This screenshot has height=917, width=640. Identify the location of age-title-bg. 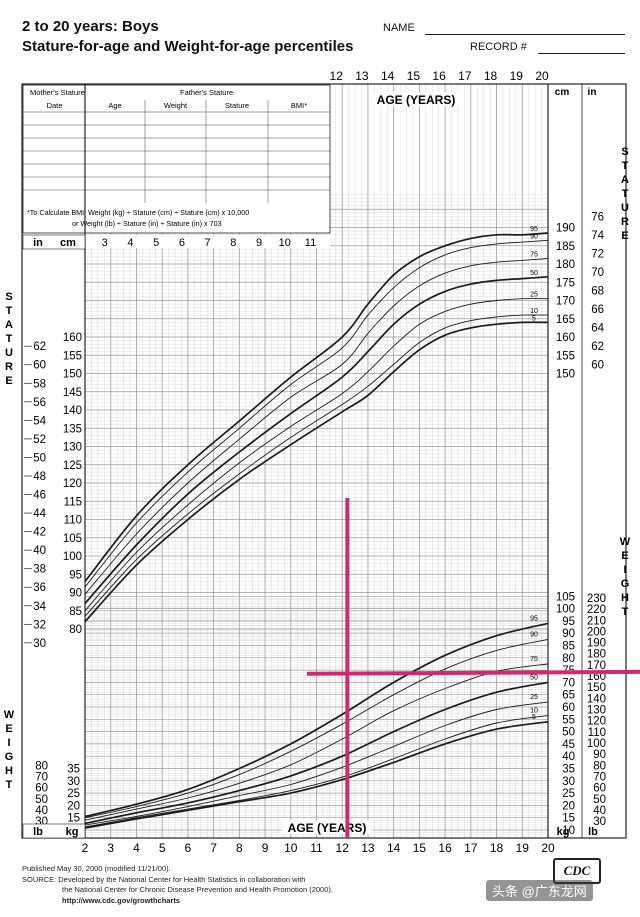
(416, 99).